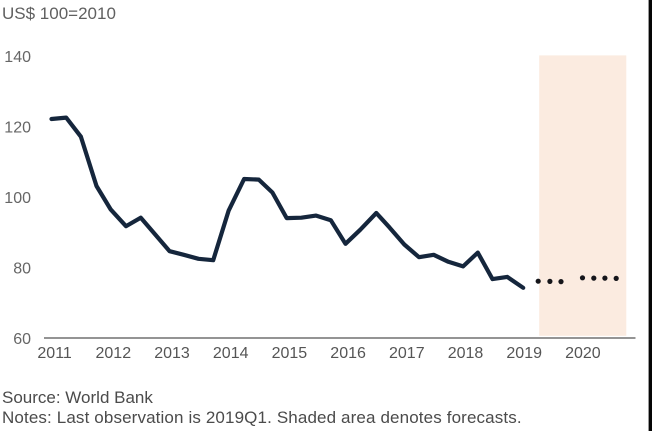 The width and height of the screenshot is (652, 431). I want to click on svg-text: 100, so click(17, 198).